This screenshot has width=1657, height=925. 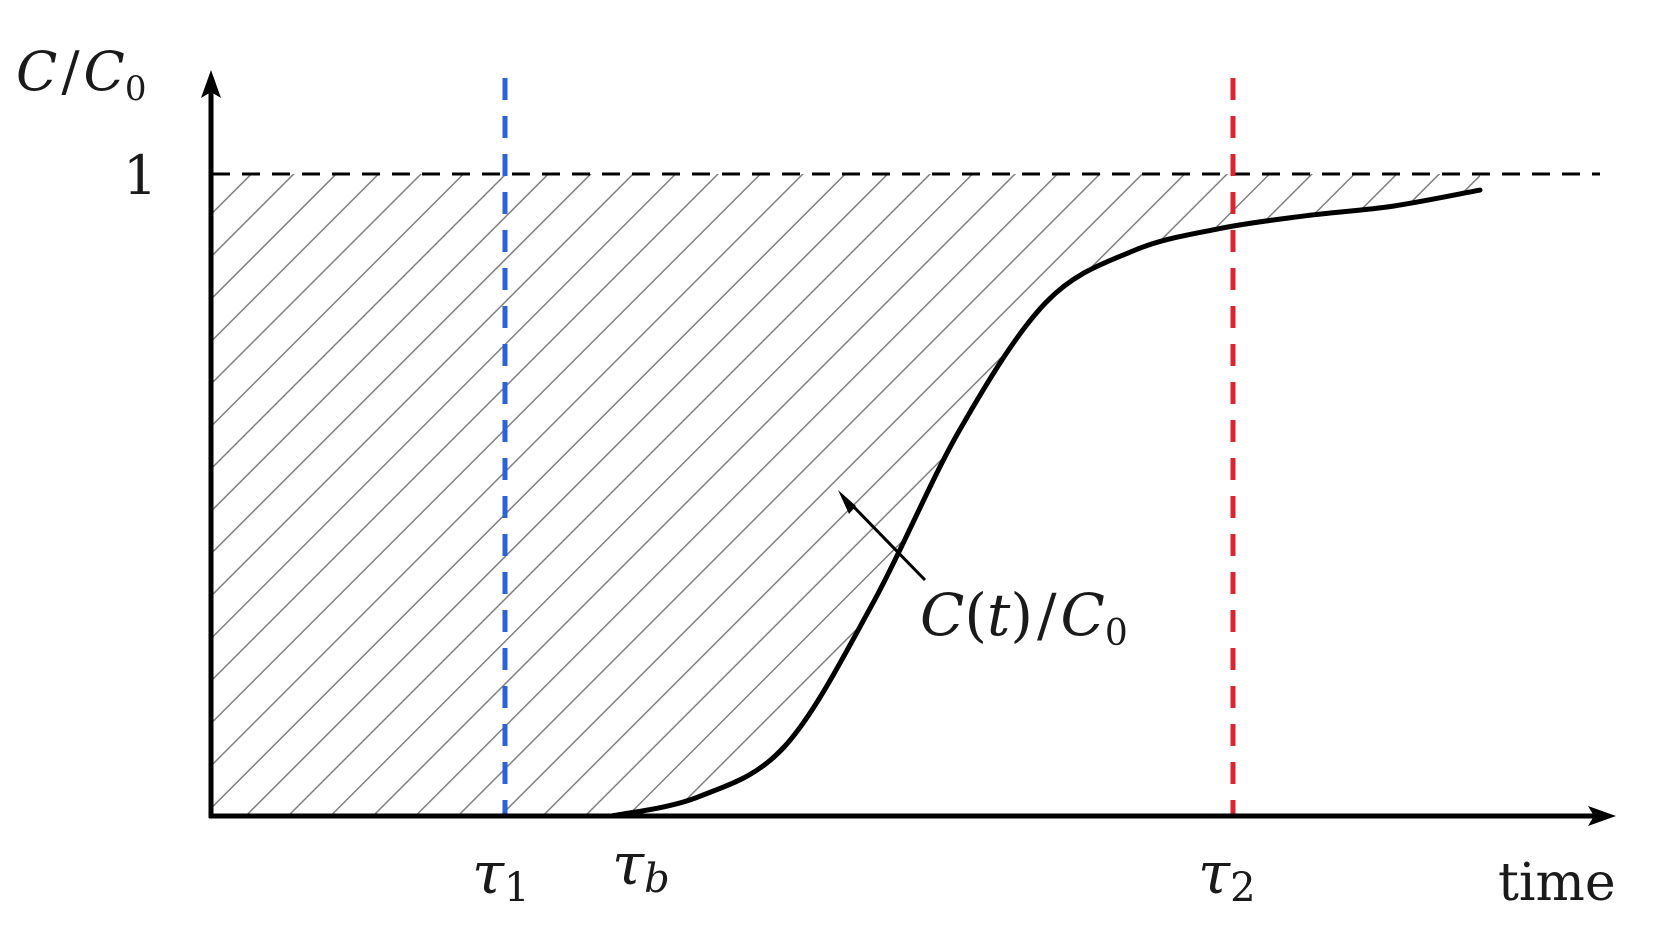 What do you see at coordinates (641, 866) in the screenshot?
I see `taub-label: τb` at bounding box center [641, 866].